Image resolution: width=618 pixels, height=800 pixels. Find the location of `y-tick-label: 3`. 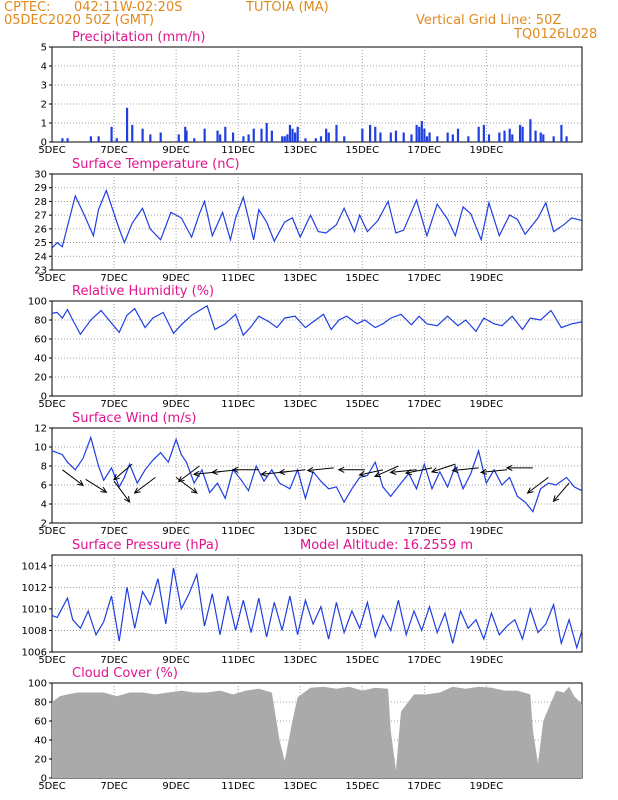

y-tick-label: 3 is located at coordinates (44, 86).